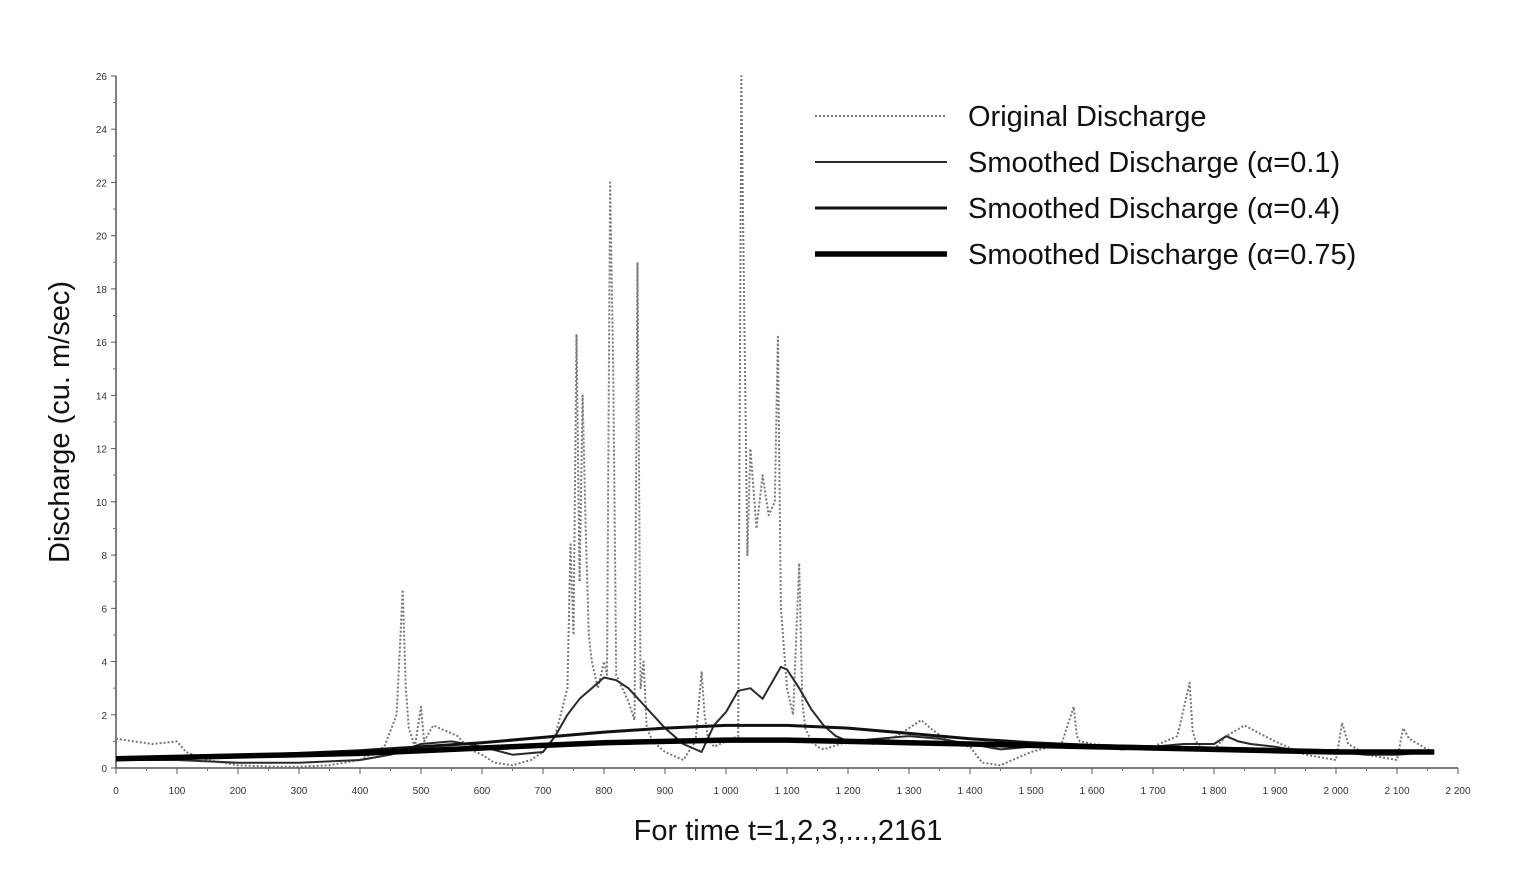 This screenshot has height=882, width=1530. I want to click on x-tick-label: 2 000, so click(1335, 791).